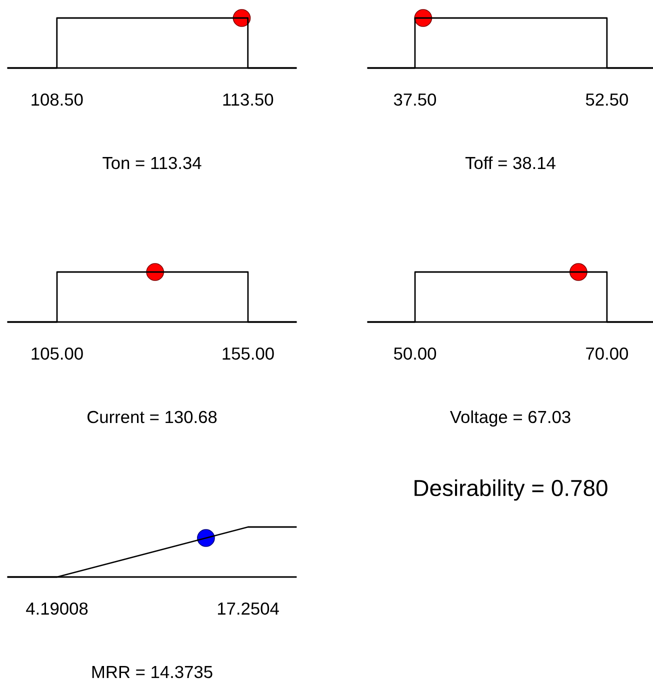 This screenshot has height=679, width=653. What do you see at coordinates (510, 418) in the screenshot?
I see `x-axis-title: Voltage = 67.03` at bounding box center [510, 418].